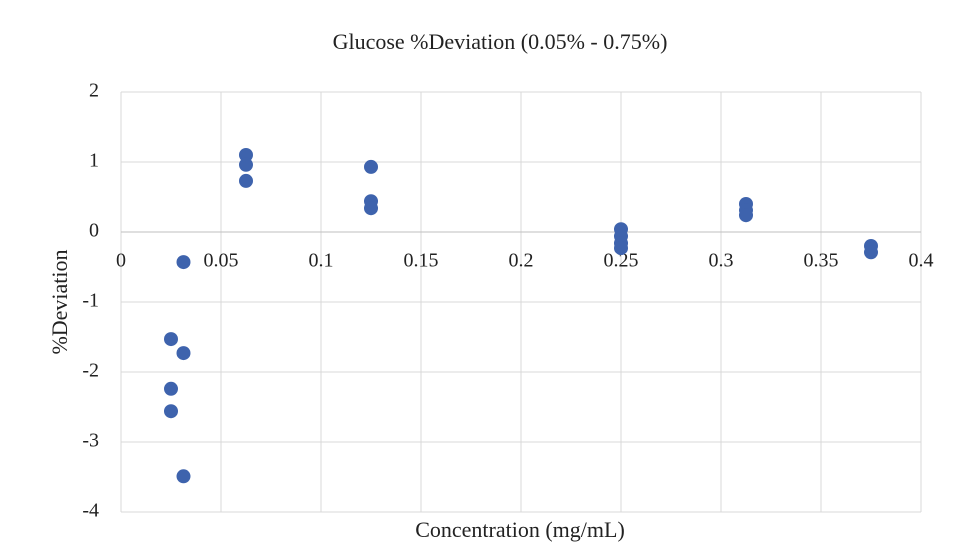 The height and width of the screenshot is (550, 956). Describe the element at coordinates (59, 301) in the screenshot. I see `y-axis-label: %Deviation` at that location.